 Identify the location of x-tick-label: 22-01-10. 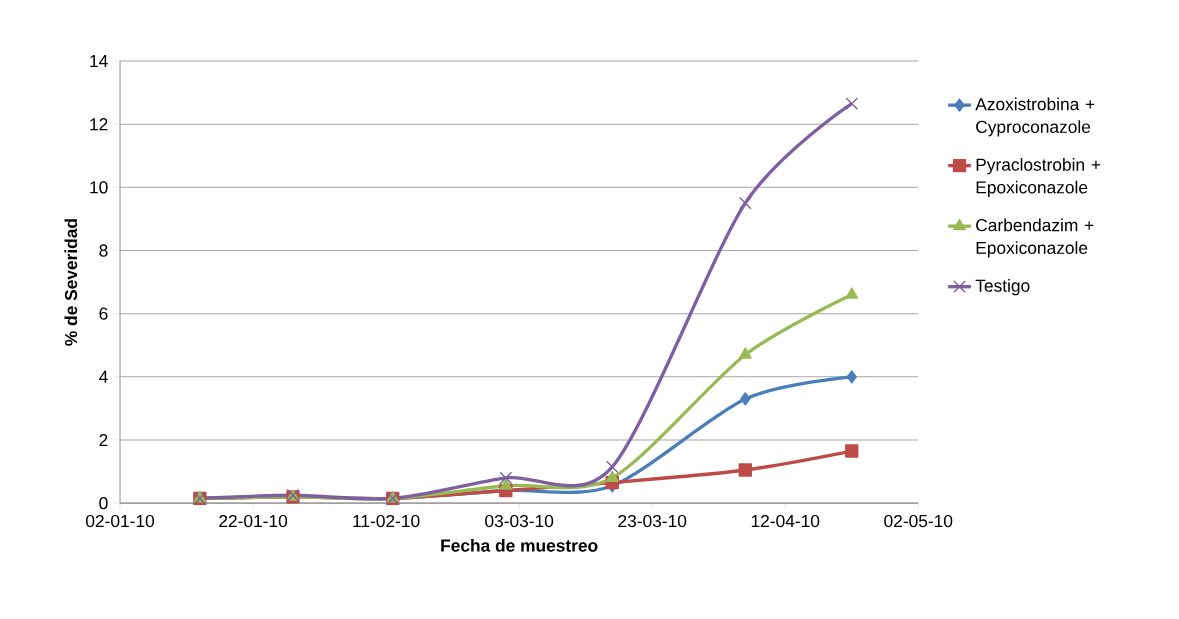
(253, 521).